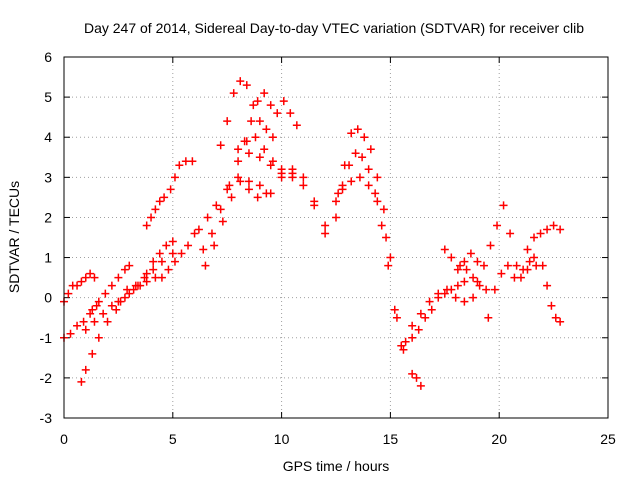 The height and width of the screenshot is (480, 640). What do you see at coordinates (48, 217) in the screenshot?
I see `y-tick-label: 2` at bounding box center [48, 217].